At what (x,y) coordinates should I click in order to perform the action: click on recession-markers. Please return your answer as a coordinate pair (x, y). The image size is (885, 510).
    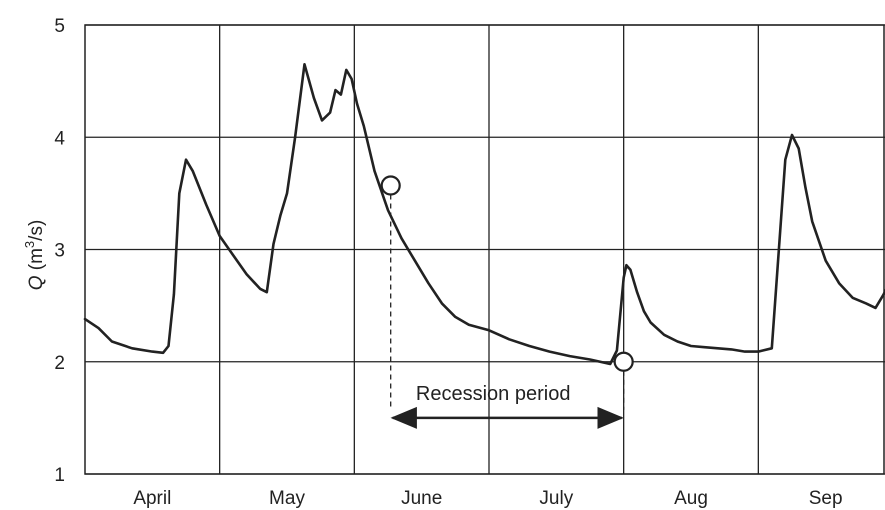
    Looking at the image, I should click on (507, 273).